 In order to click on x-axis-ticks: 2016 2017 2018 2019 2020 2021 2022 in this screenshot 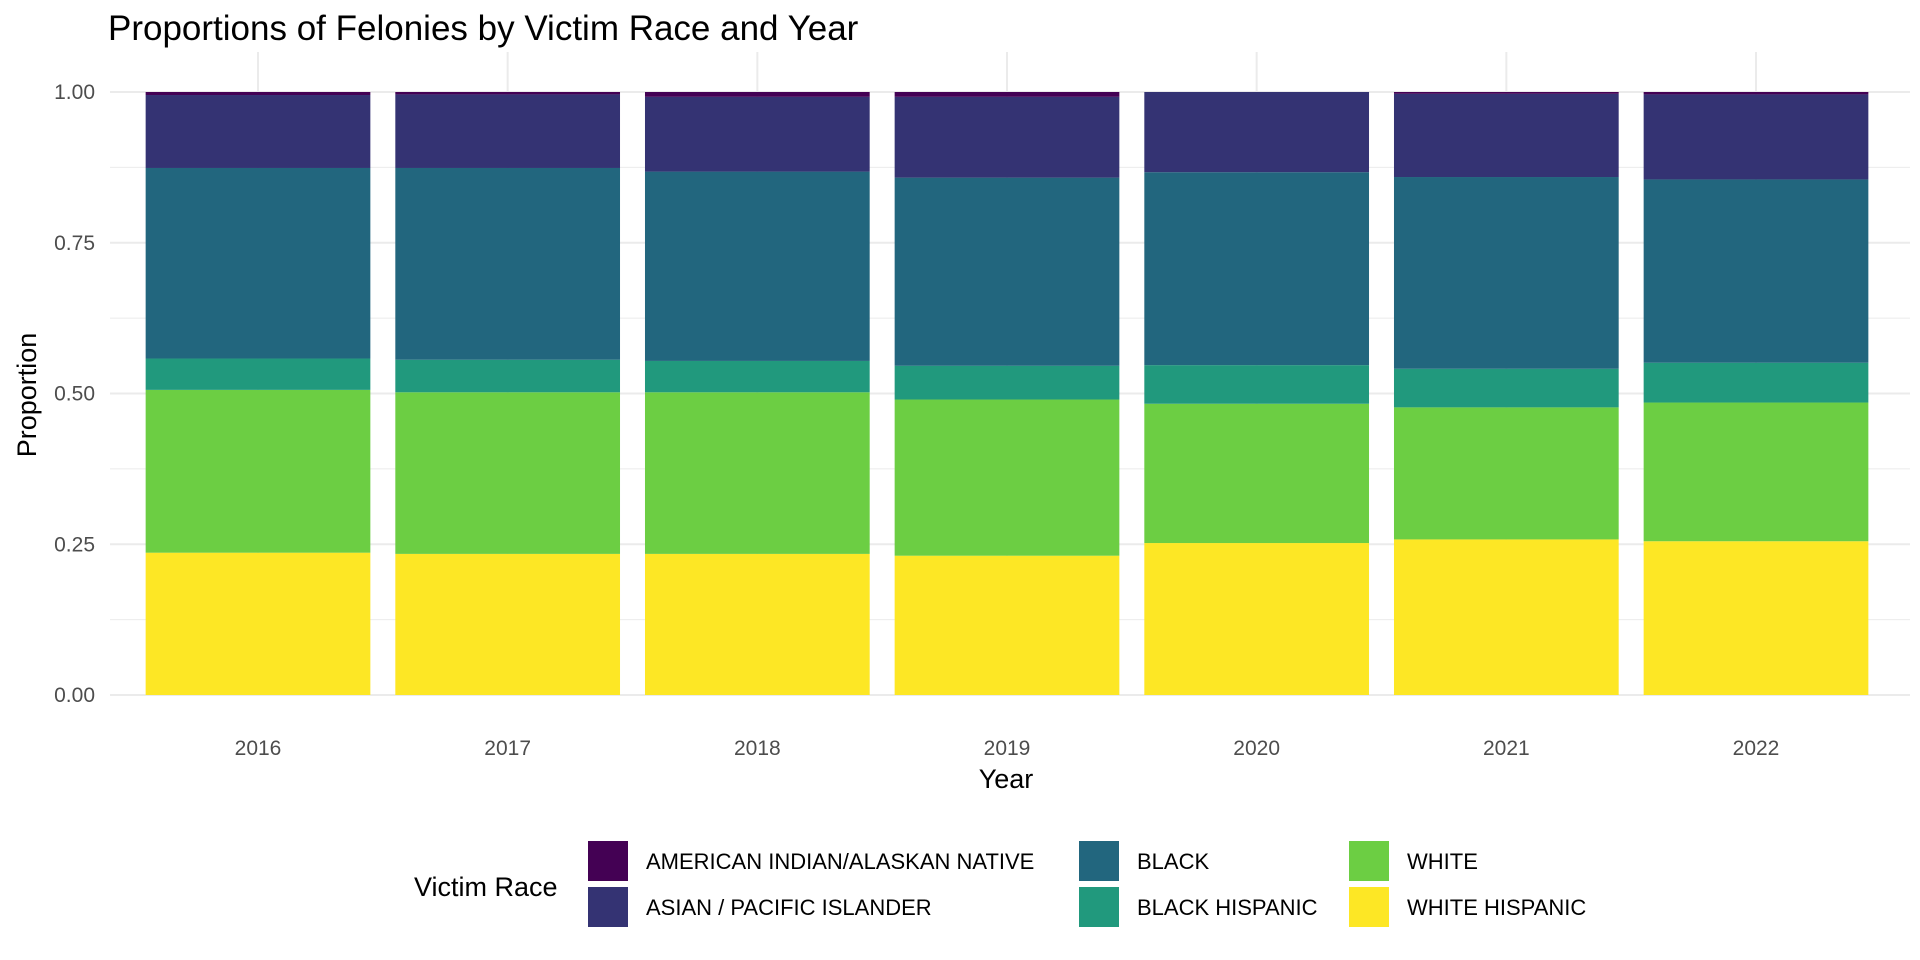, I will do `click(1007, 748)`.